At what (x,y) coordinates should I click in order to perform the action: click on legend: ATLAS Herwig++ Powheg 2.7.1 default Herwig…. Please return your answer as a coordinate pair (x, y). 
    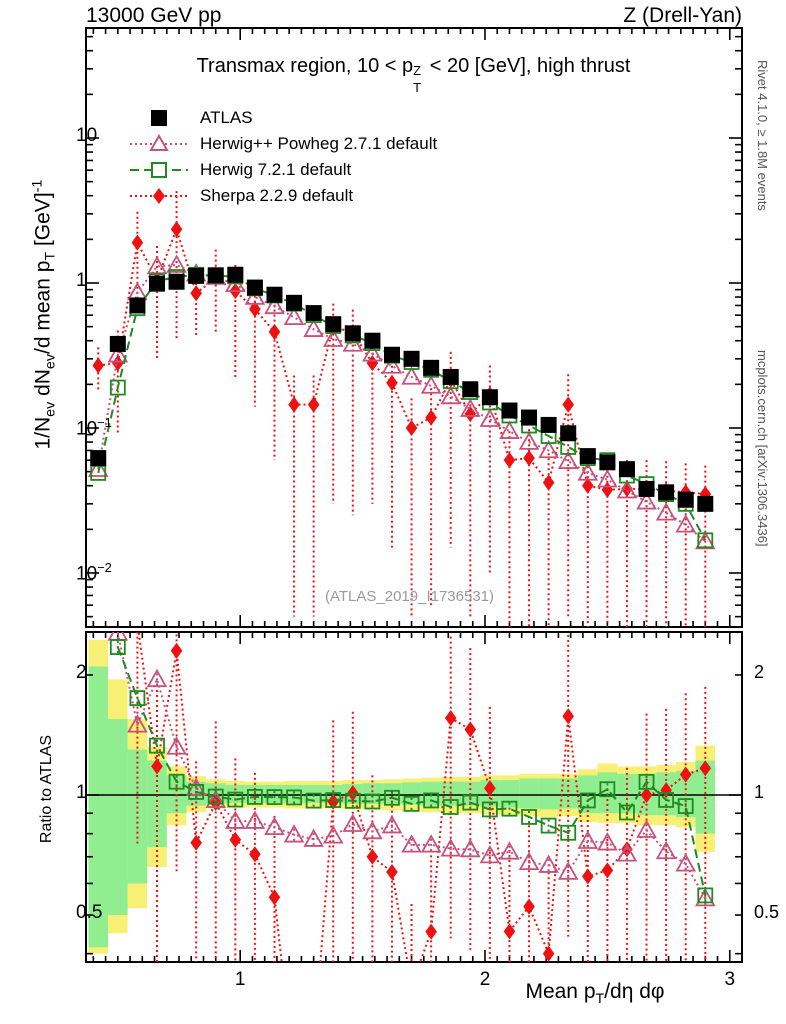
    Looking at the image, I should click on (282, 157).